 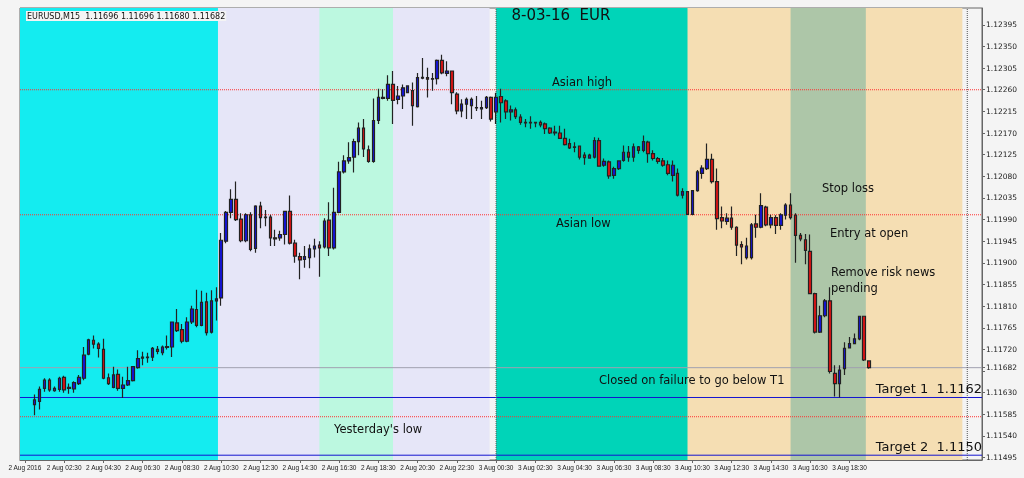 What do you see at coordinates (869, 233) in the screenshot?
I see `annotation: Entry at open` at bounding box center [869, 233].